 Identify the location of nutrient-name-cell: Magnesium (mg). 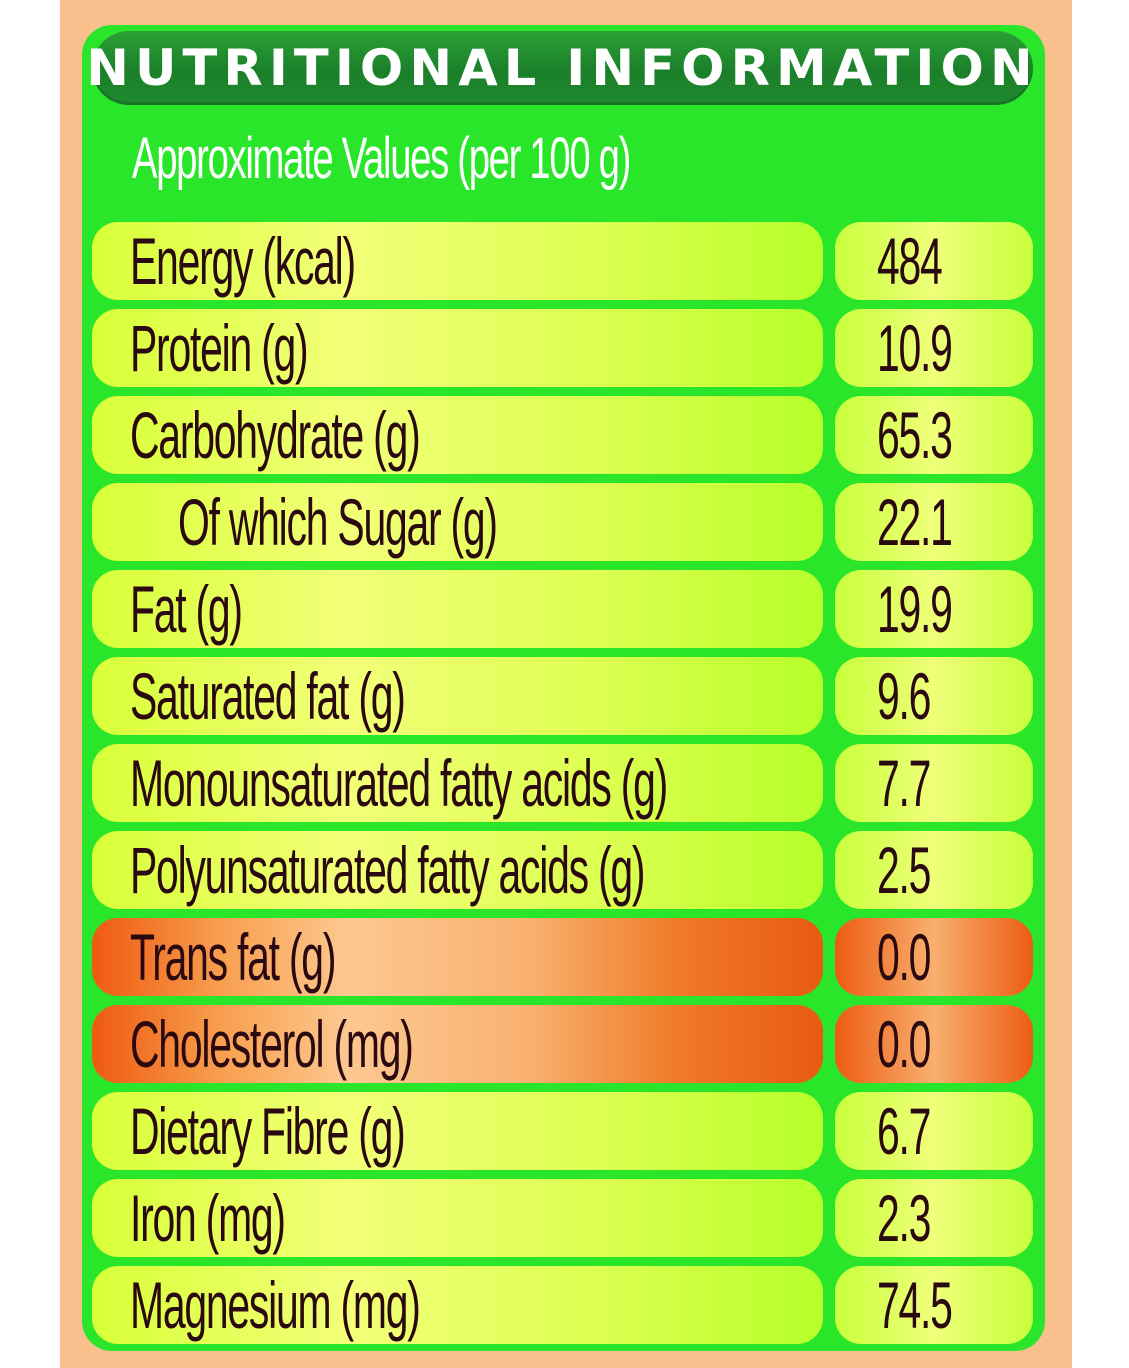
(457, 1305).